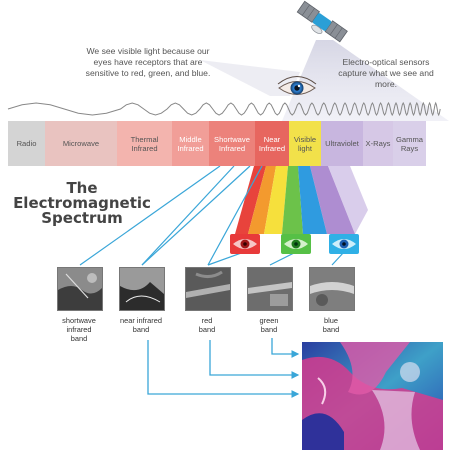  I want to click on title-line-1: The, so click(82, 188).